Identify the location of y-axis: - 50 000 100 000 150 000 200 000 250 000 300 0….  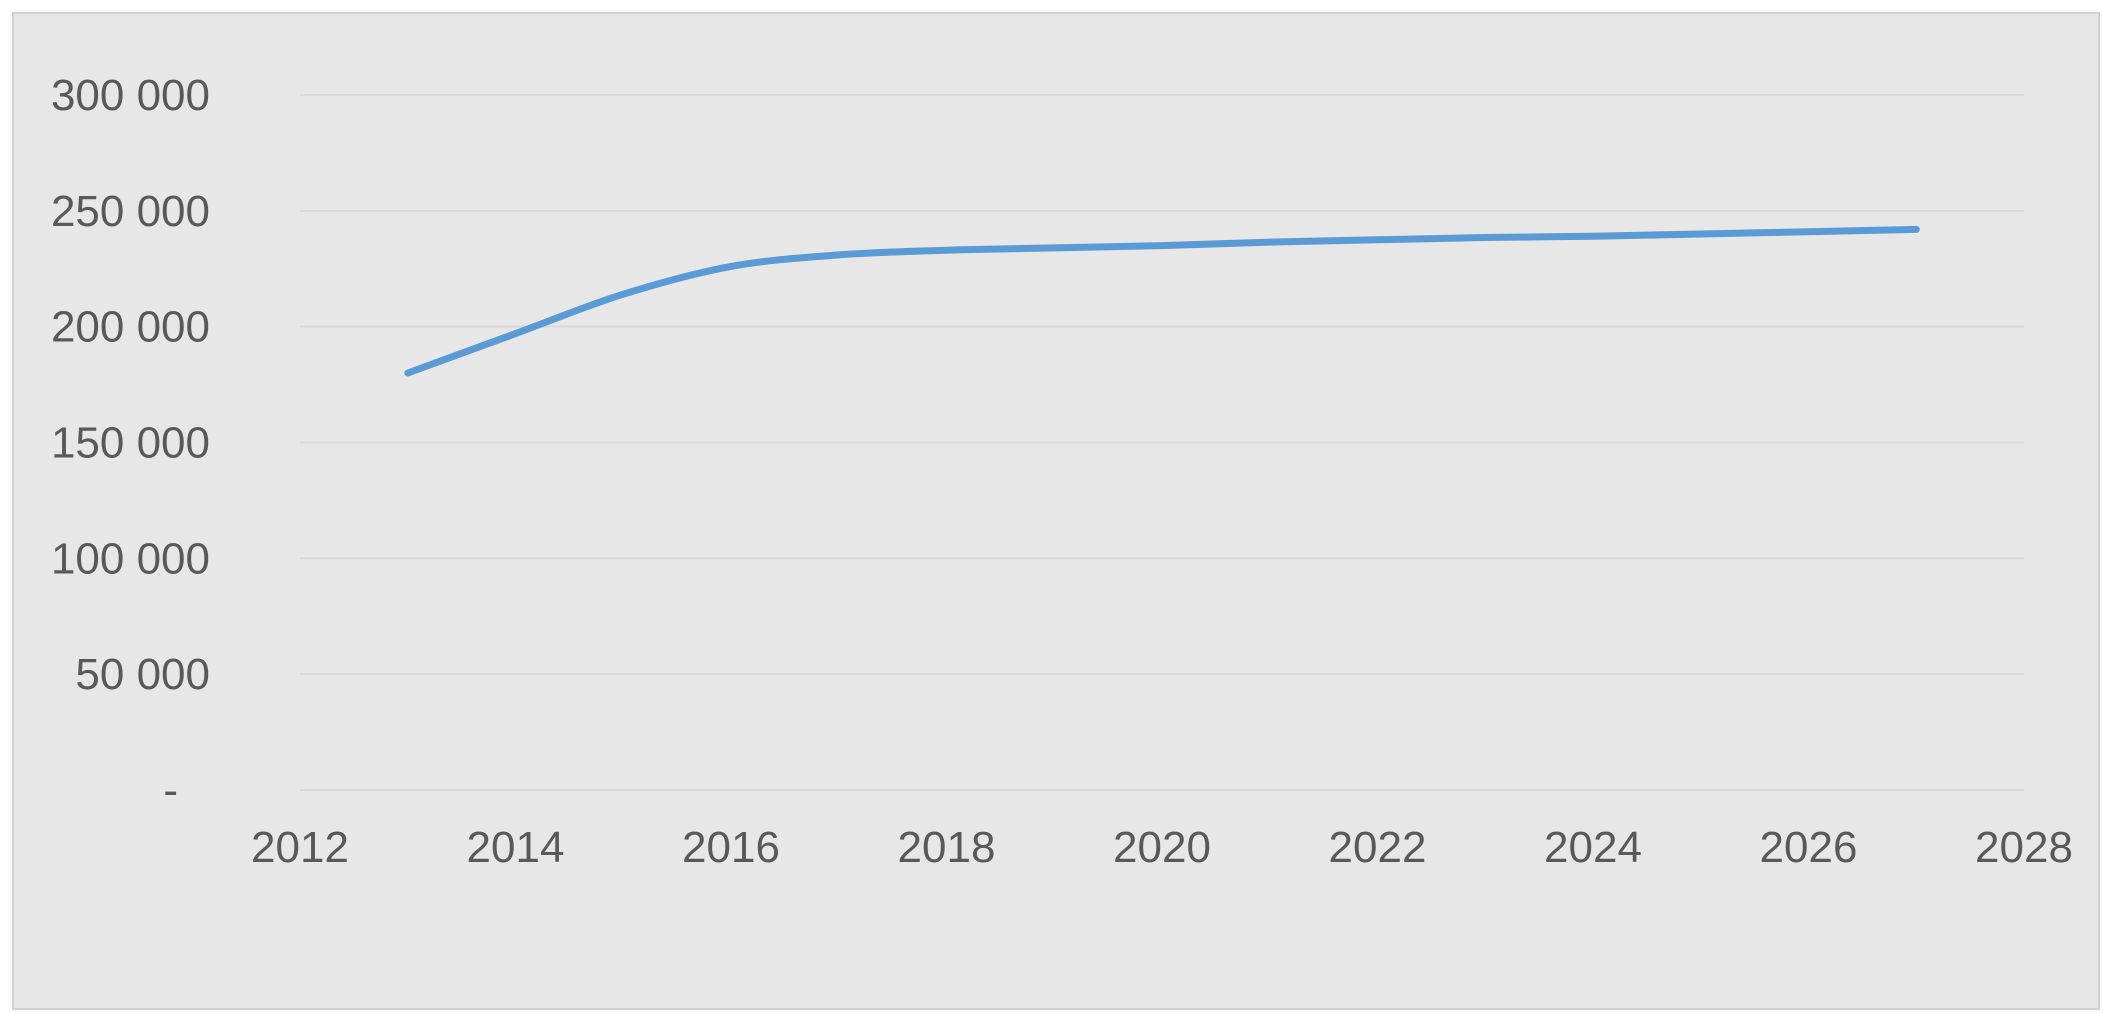
(130, 443).